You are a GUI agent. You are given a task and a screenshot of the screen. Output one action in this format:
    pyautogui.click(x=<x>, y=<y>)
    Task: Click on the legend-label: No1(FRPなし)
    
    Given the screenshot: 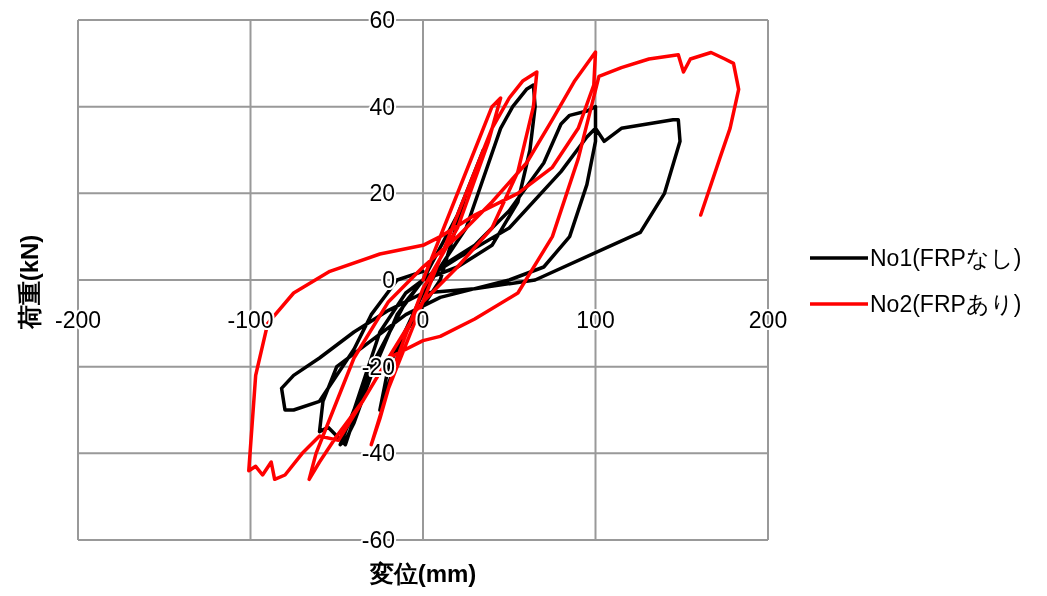 What is the action you would take?
    pyautogui.click(x=946, y=258)
    